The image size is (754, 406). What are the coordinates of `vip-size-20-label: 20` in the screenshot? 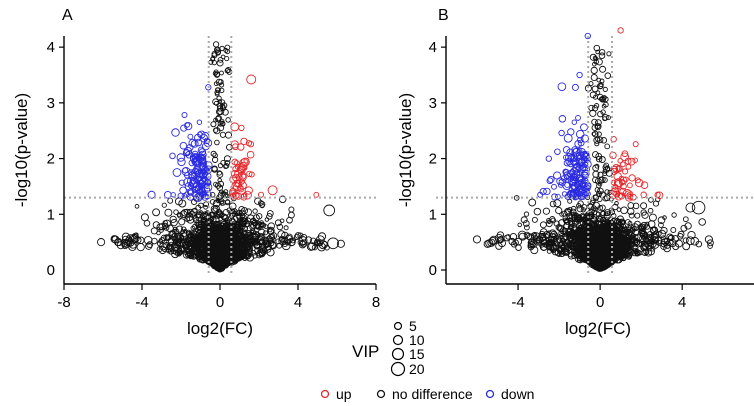 It's located at (417, 369).